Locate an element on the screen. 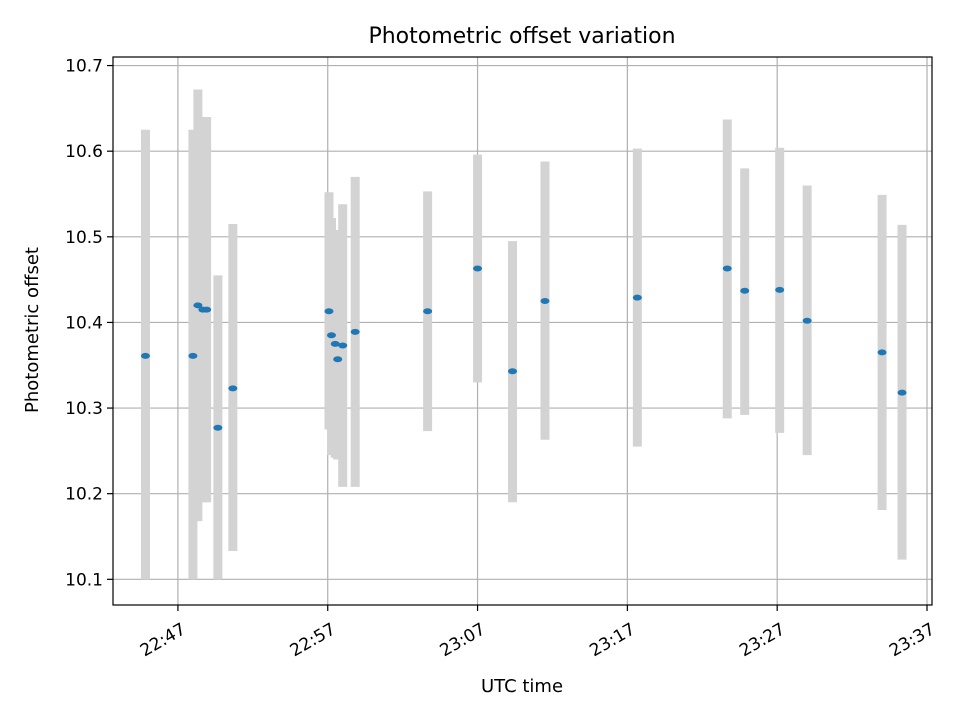 The width and height of the screenshot is (960, 720). y-tick-label: 10.3 is located at coordinates (84, 409).